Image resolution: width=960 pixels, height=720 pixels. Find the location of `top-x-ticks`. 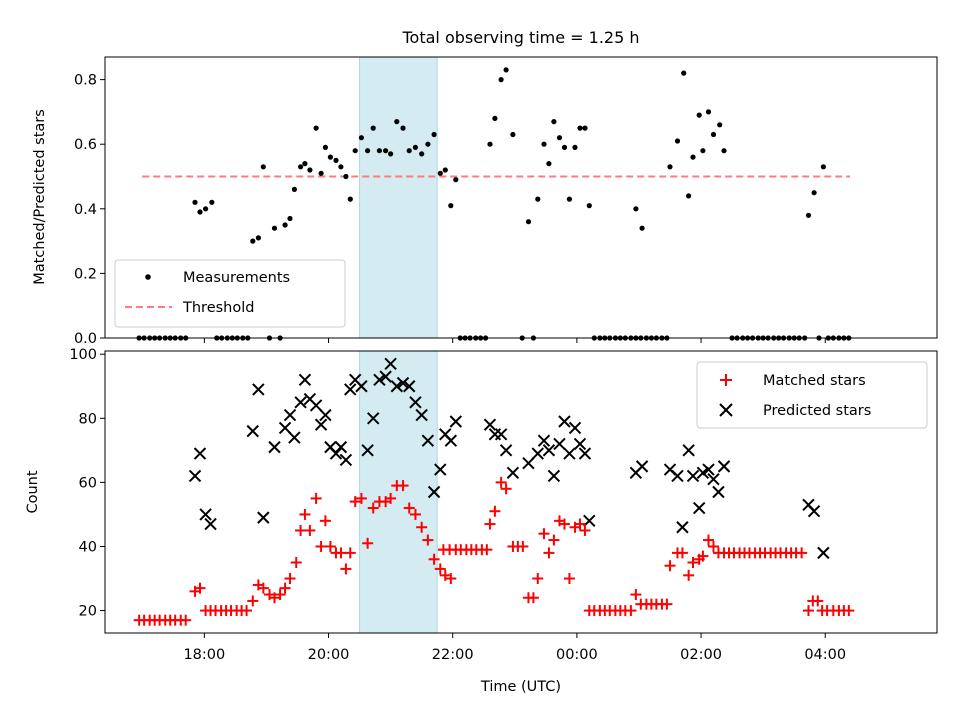

top-x-ticks is located at coordinates (514, 340).